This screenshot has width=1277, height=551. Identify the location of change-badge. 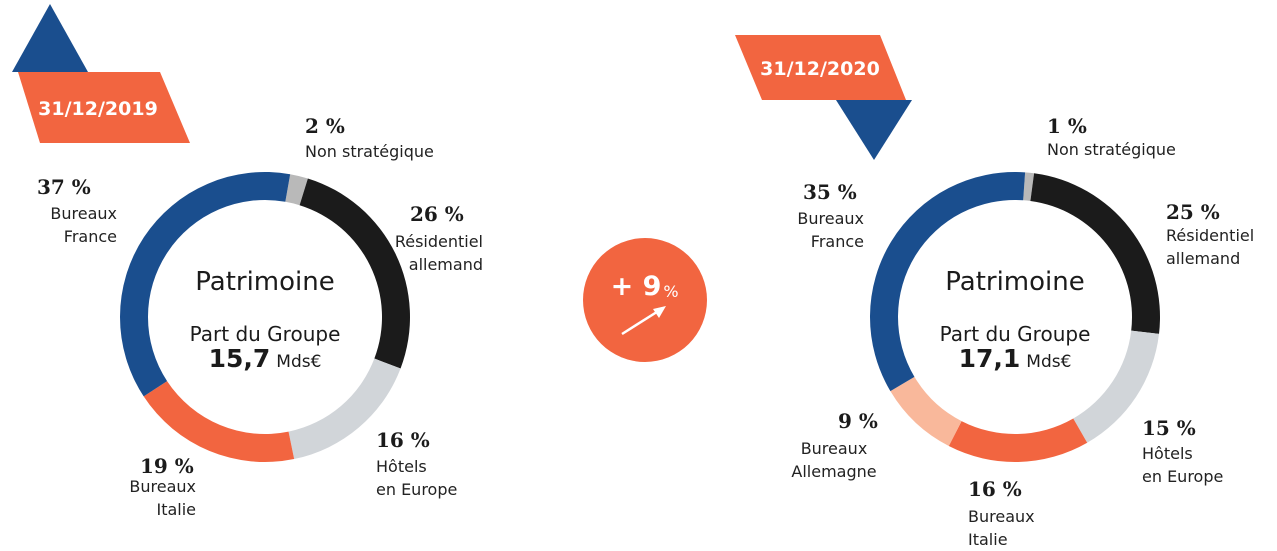
(645, 300).